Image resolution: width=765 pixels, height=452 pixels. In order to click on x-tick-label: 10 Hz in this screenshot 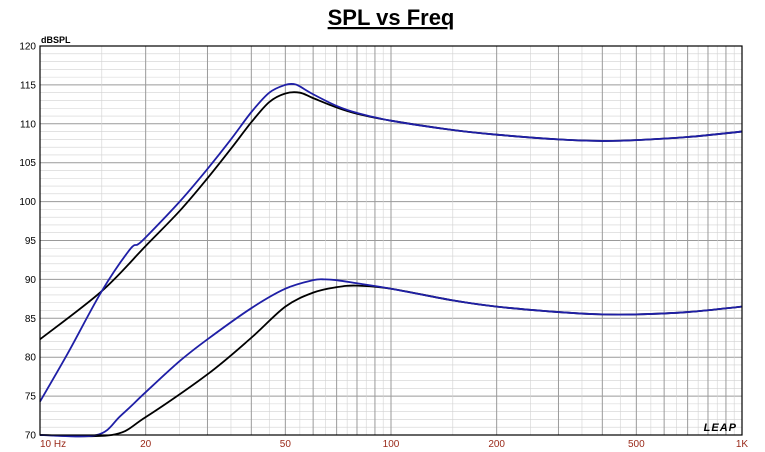, I will do `click(53, 444)`.